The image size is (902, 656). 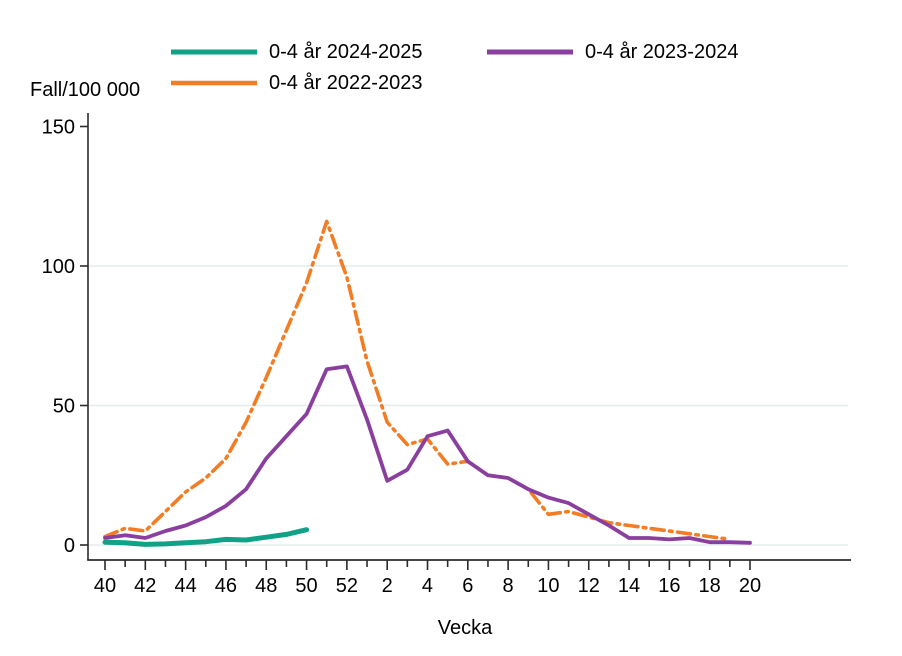 What do you see at coordinates (85, 90) in the screenshot?
I see `y-axis-title: Fall/100 000` at bounding box center [85, 90].